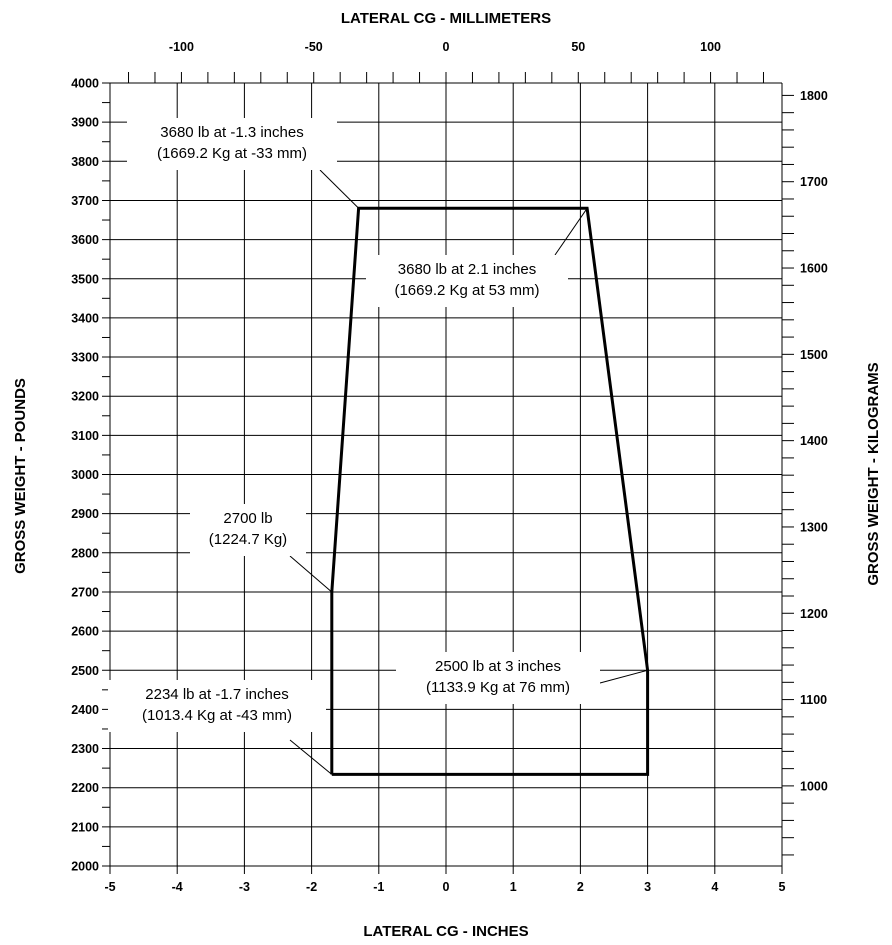 This screenshot has width=892, height=945. What do you see at coordinates (85, 475) in the screenshot?
I see `y-left-tick-label: 3000` at bounding box center [85, 475].